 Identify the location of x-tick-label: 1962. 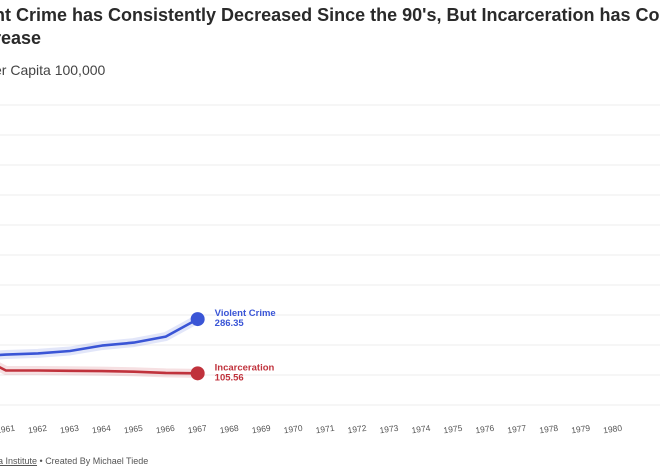
(37, 429).